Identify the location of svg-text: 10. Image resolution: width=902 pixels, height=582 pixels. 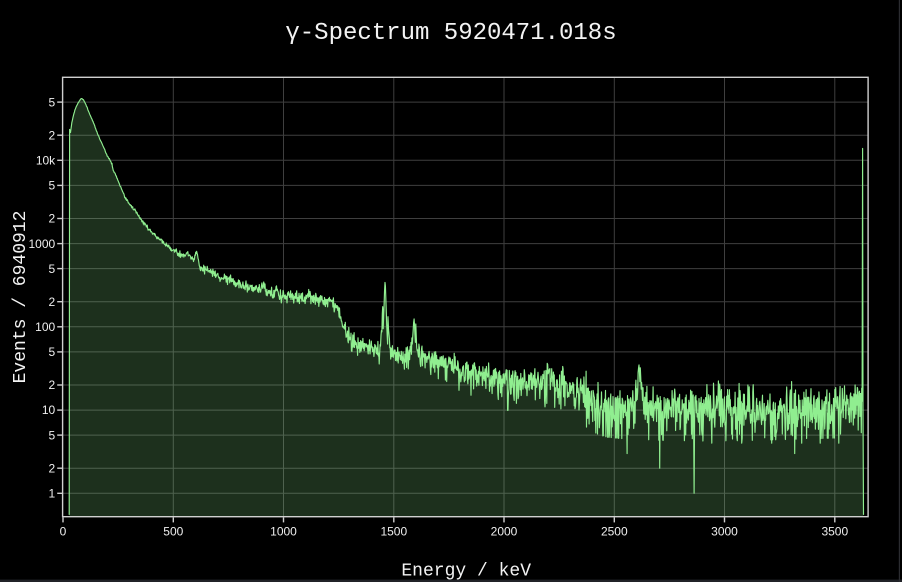
(49, 410).